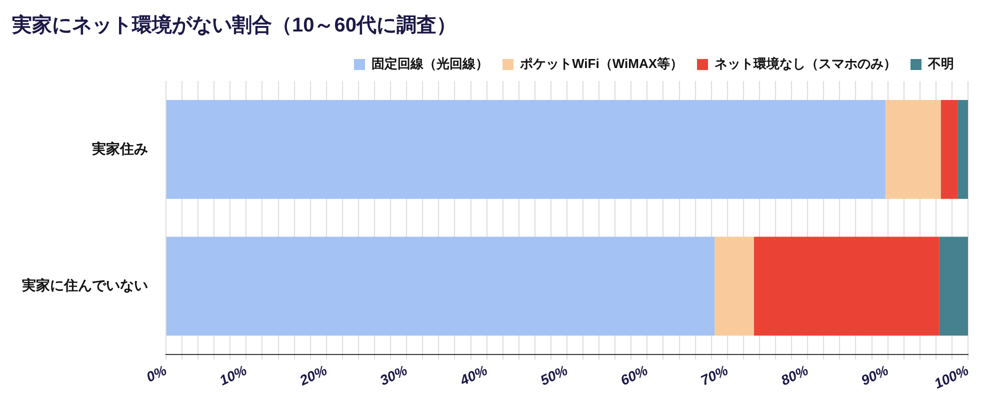  Describe the element at coordinates (313, 375) in the screenshot. I see `x-tick-label: 20%` at that location.